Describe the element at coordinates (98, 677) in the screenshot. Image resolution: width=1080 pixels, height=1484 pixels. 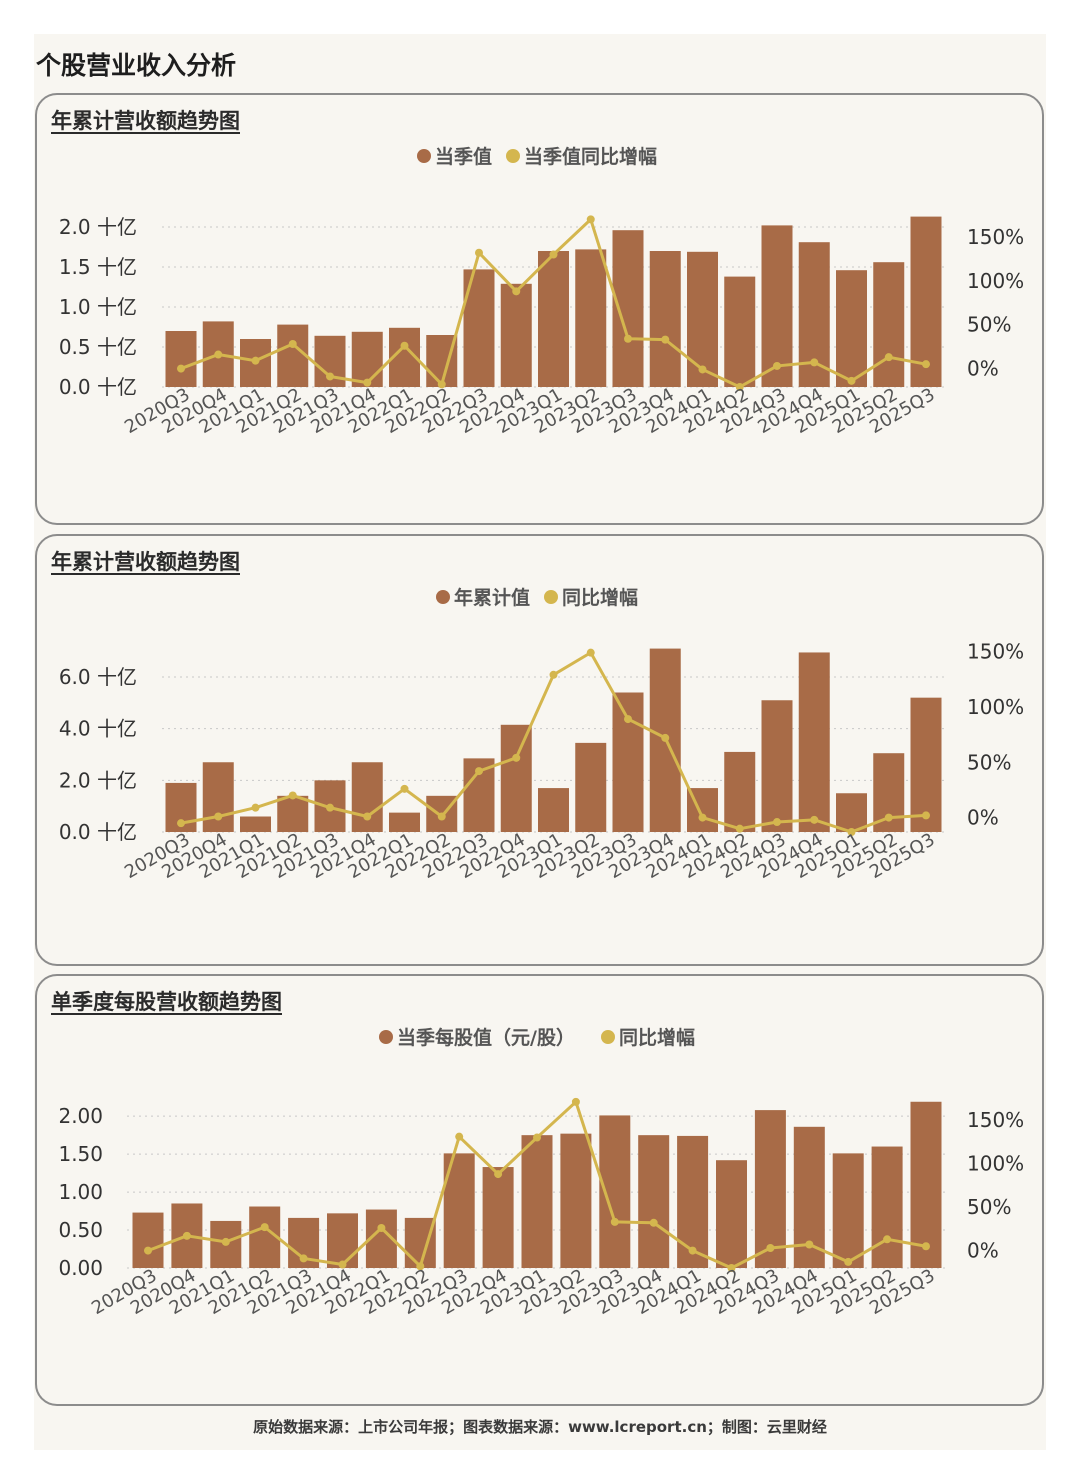
I see `y-axis-left-tick: 6.0 十亿` at that location.